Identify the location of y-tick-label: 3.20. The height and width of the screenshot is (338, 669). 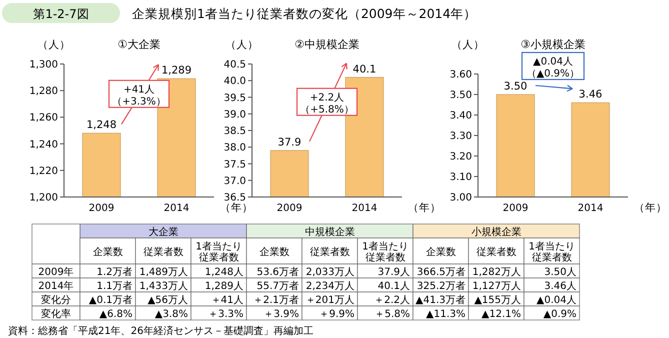
(461, 157).